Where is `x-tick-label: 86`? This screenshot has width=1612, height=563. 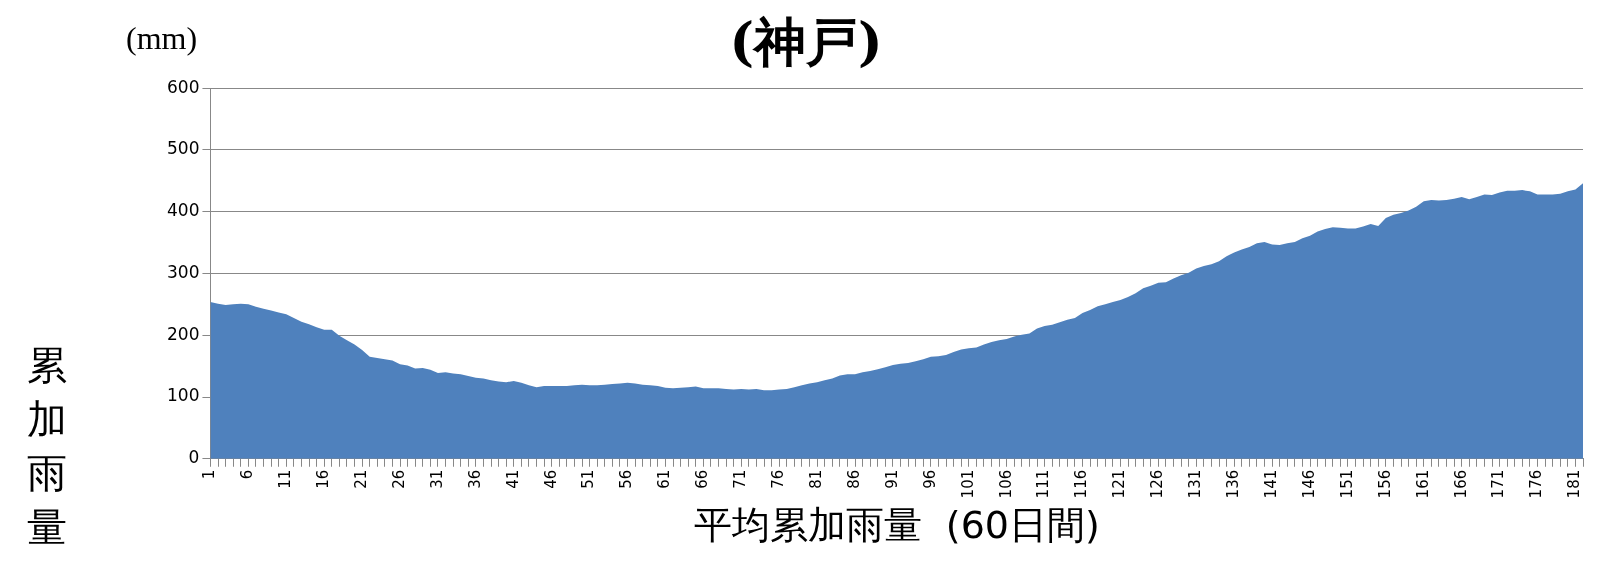
x-tick-label: 86 is located at coordinates (853, 479).